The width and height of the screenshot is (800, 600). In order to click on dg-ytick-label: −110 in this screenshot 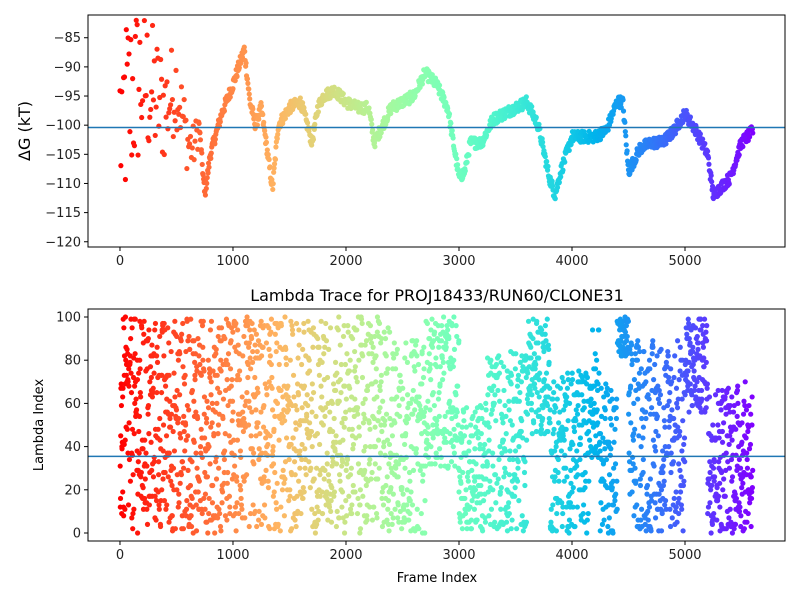, I will do `click(63, 184)`.